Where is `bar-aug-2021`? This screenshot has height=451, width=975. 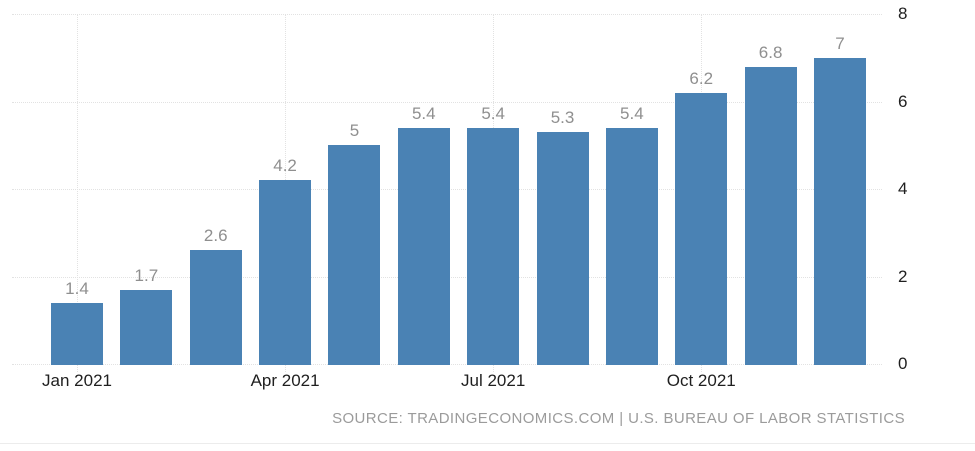
bar-aug-2021 is located at coordinates (562, 248).